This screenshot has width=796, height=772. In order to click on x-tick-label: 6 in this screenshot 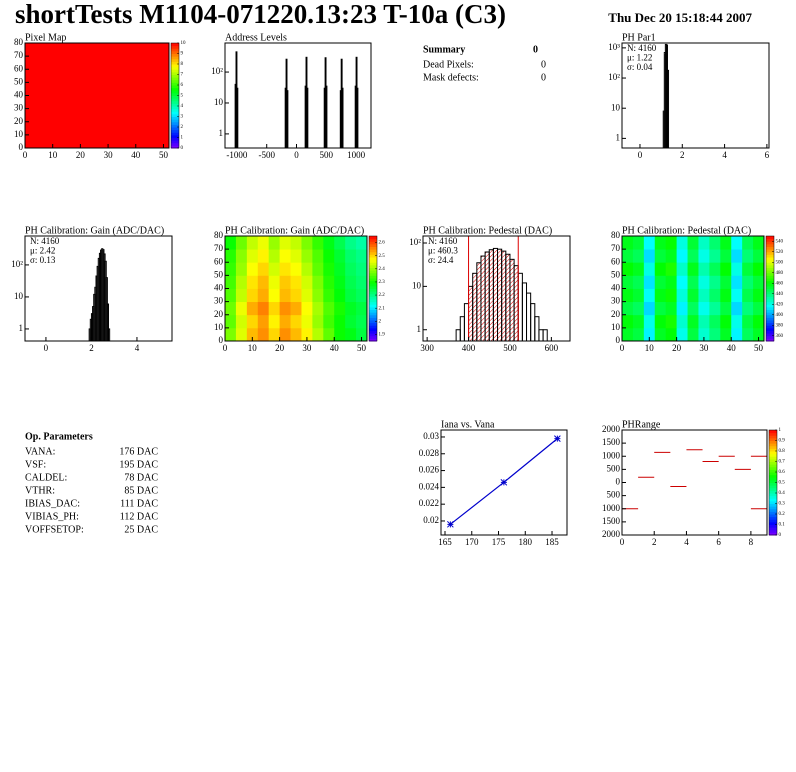, I will do `click(718, 542)`.